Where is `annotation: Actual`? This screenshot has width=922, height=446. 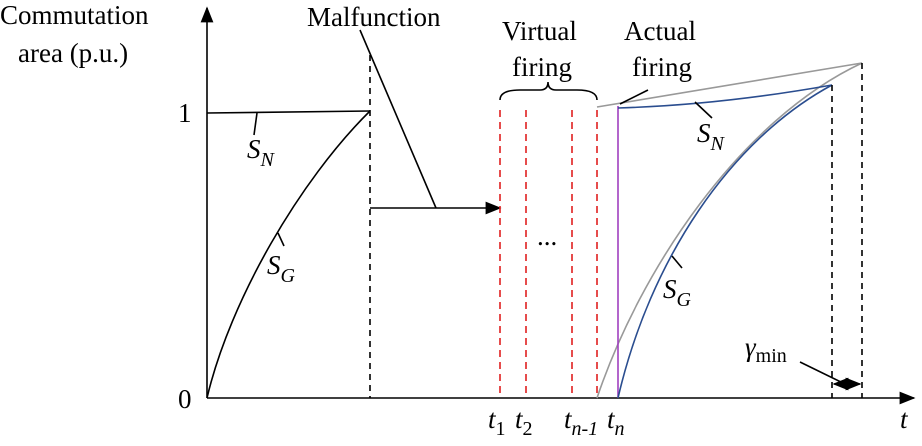
annotation: Actual is located at coordinates (660, 31).